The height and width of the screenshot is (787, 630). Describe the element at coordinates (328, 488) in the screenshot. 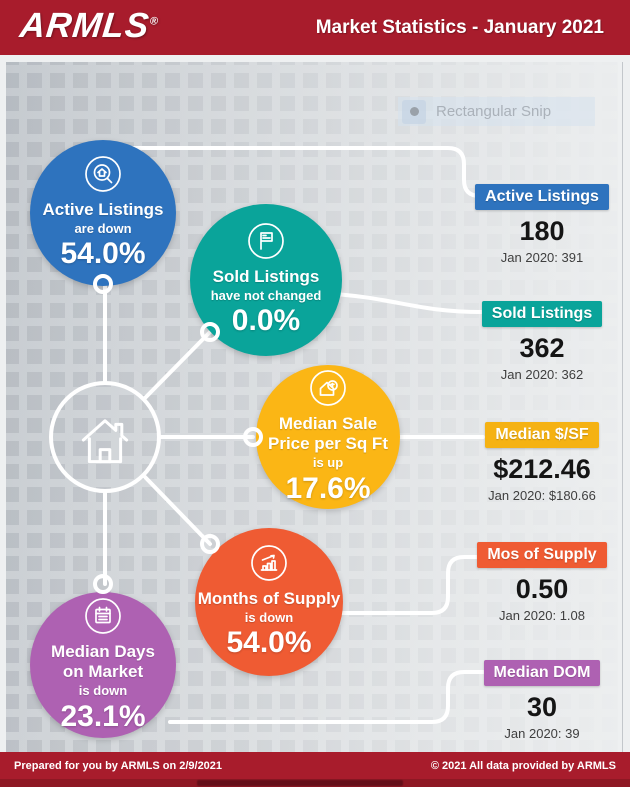

I see `bubble-value: 17.6%` at that location.